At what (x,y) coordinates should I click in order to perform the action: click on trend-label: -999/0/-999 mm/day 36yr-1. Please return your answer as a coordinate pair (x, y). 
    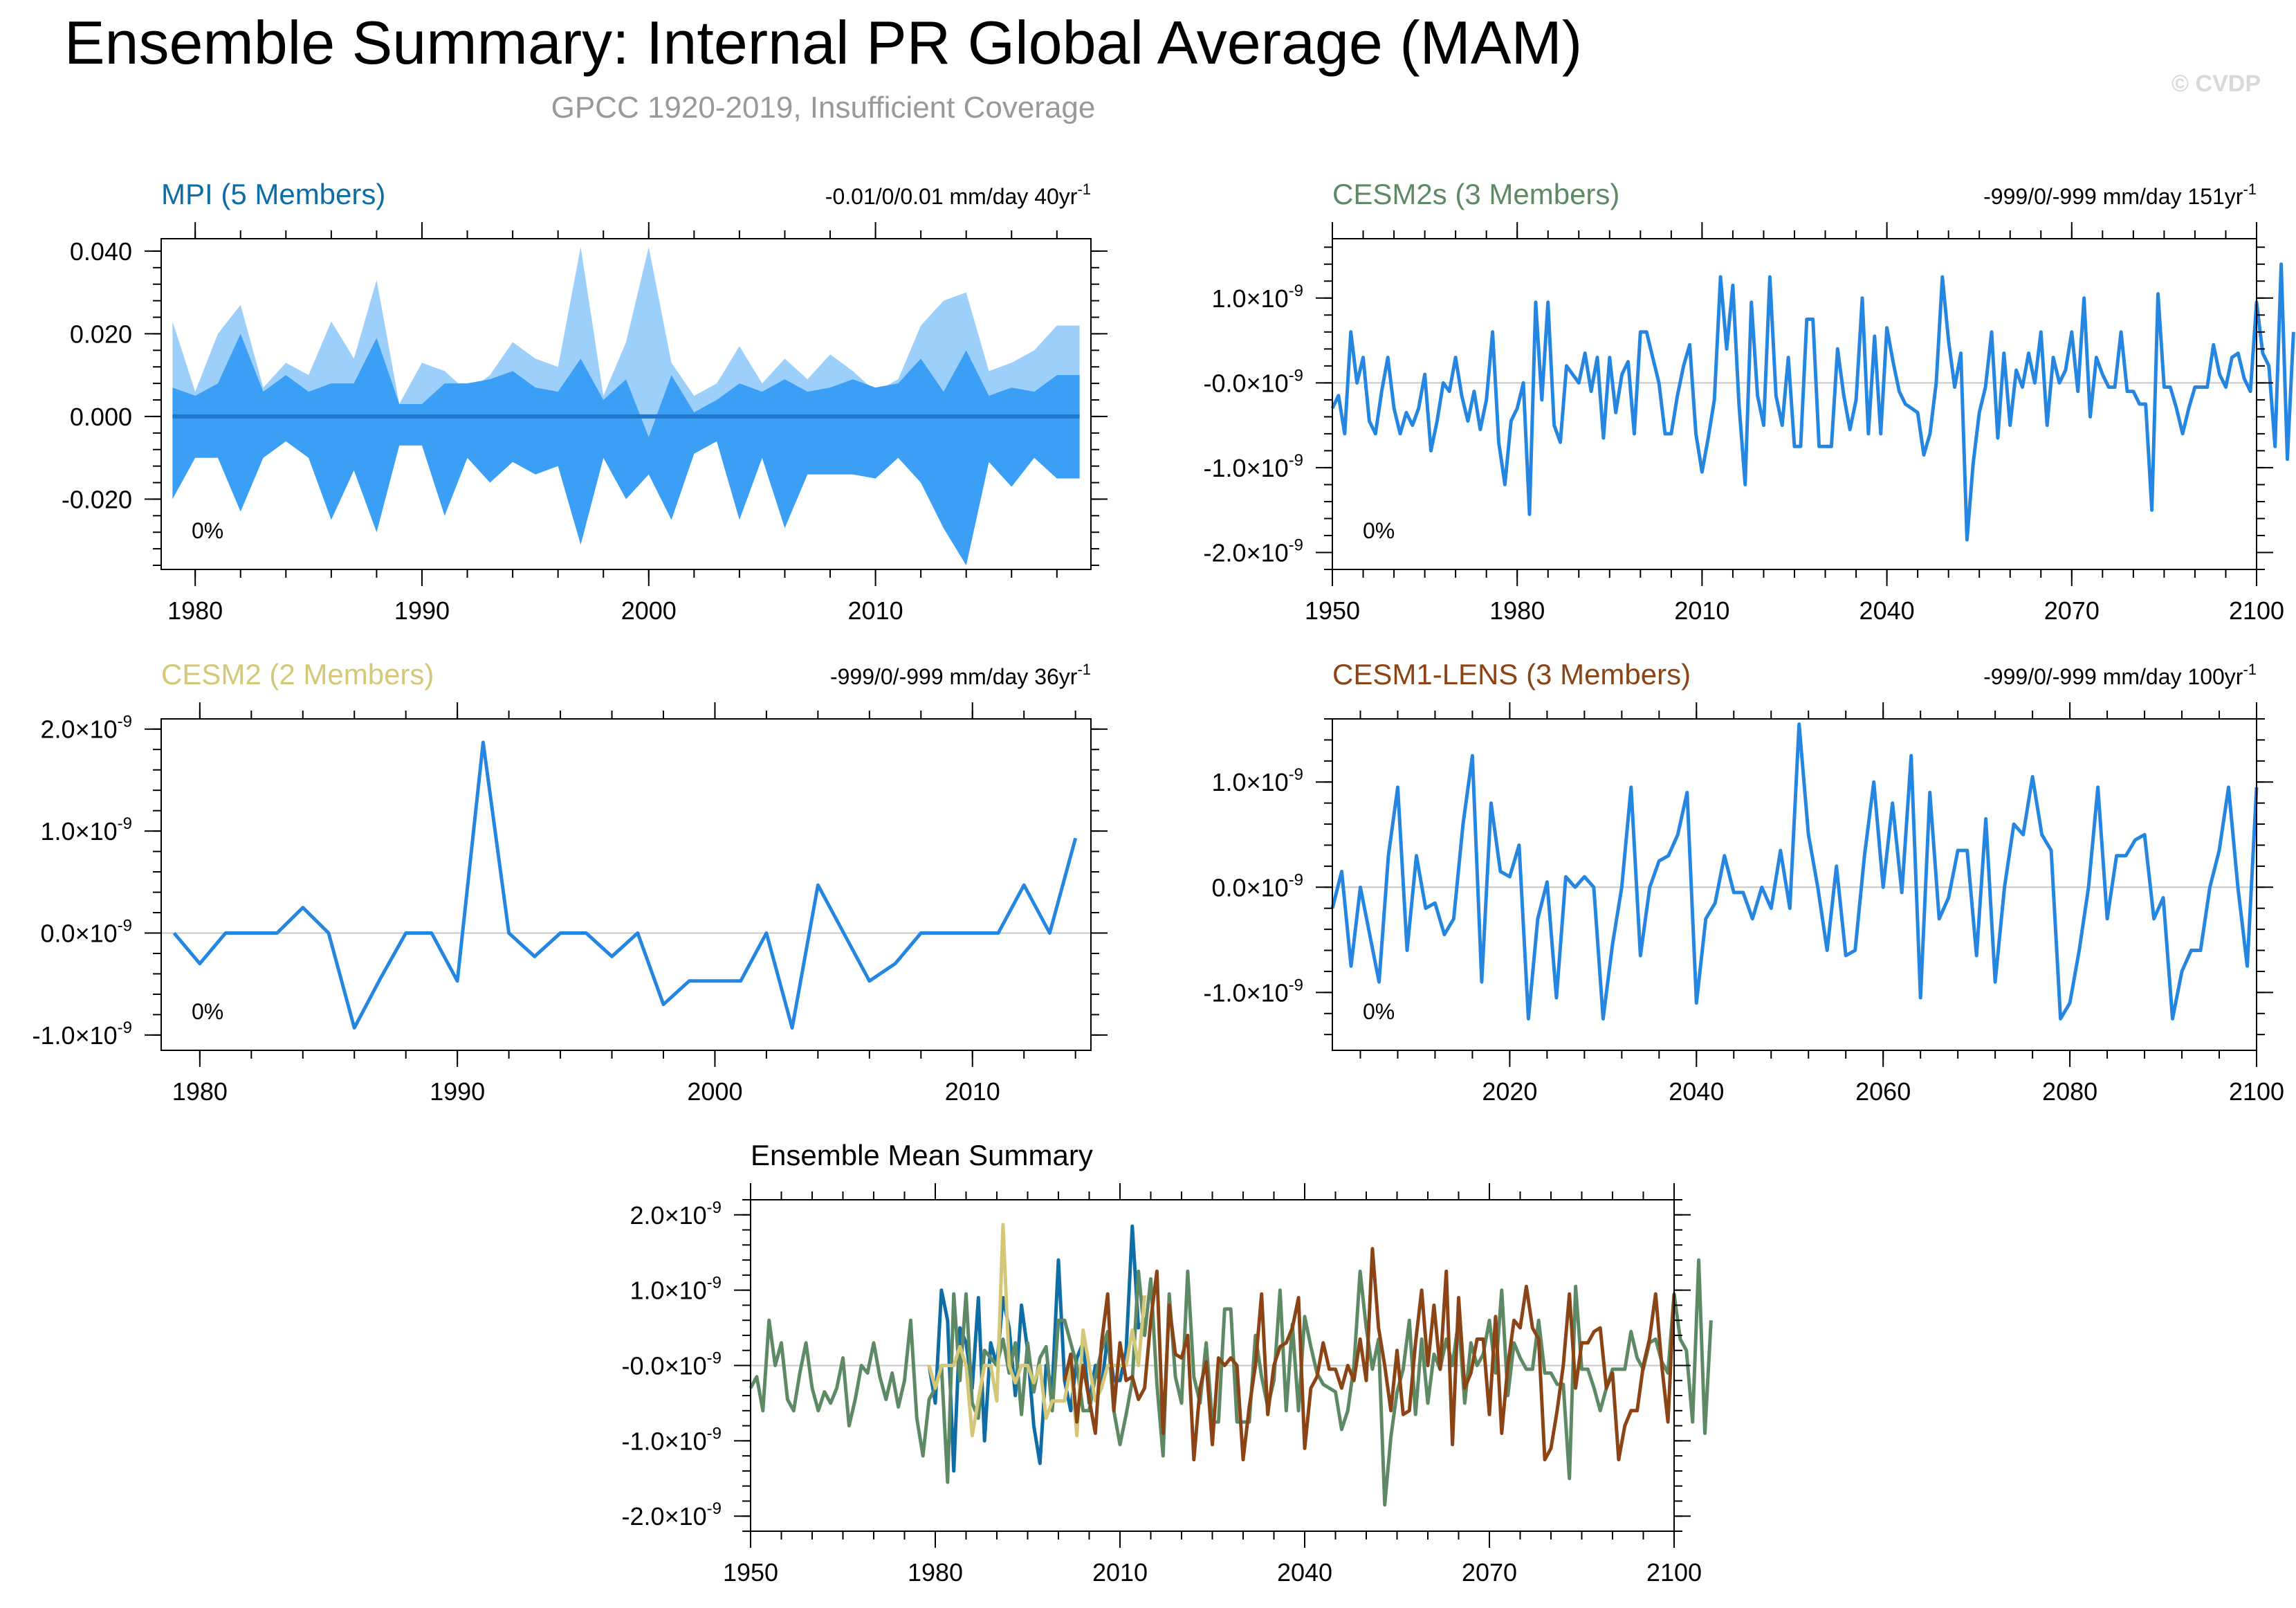
    Looking at the image, I should click on (960, 675).